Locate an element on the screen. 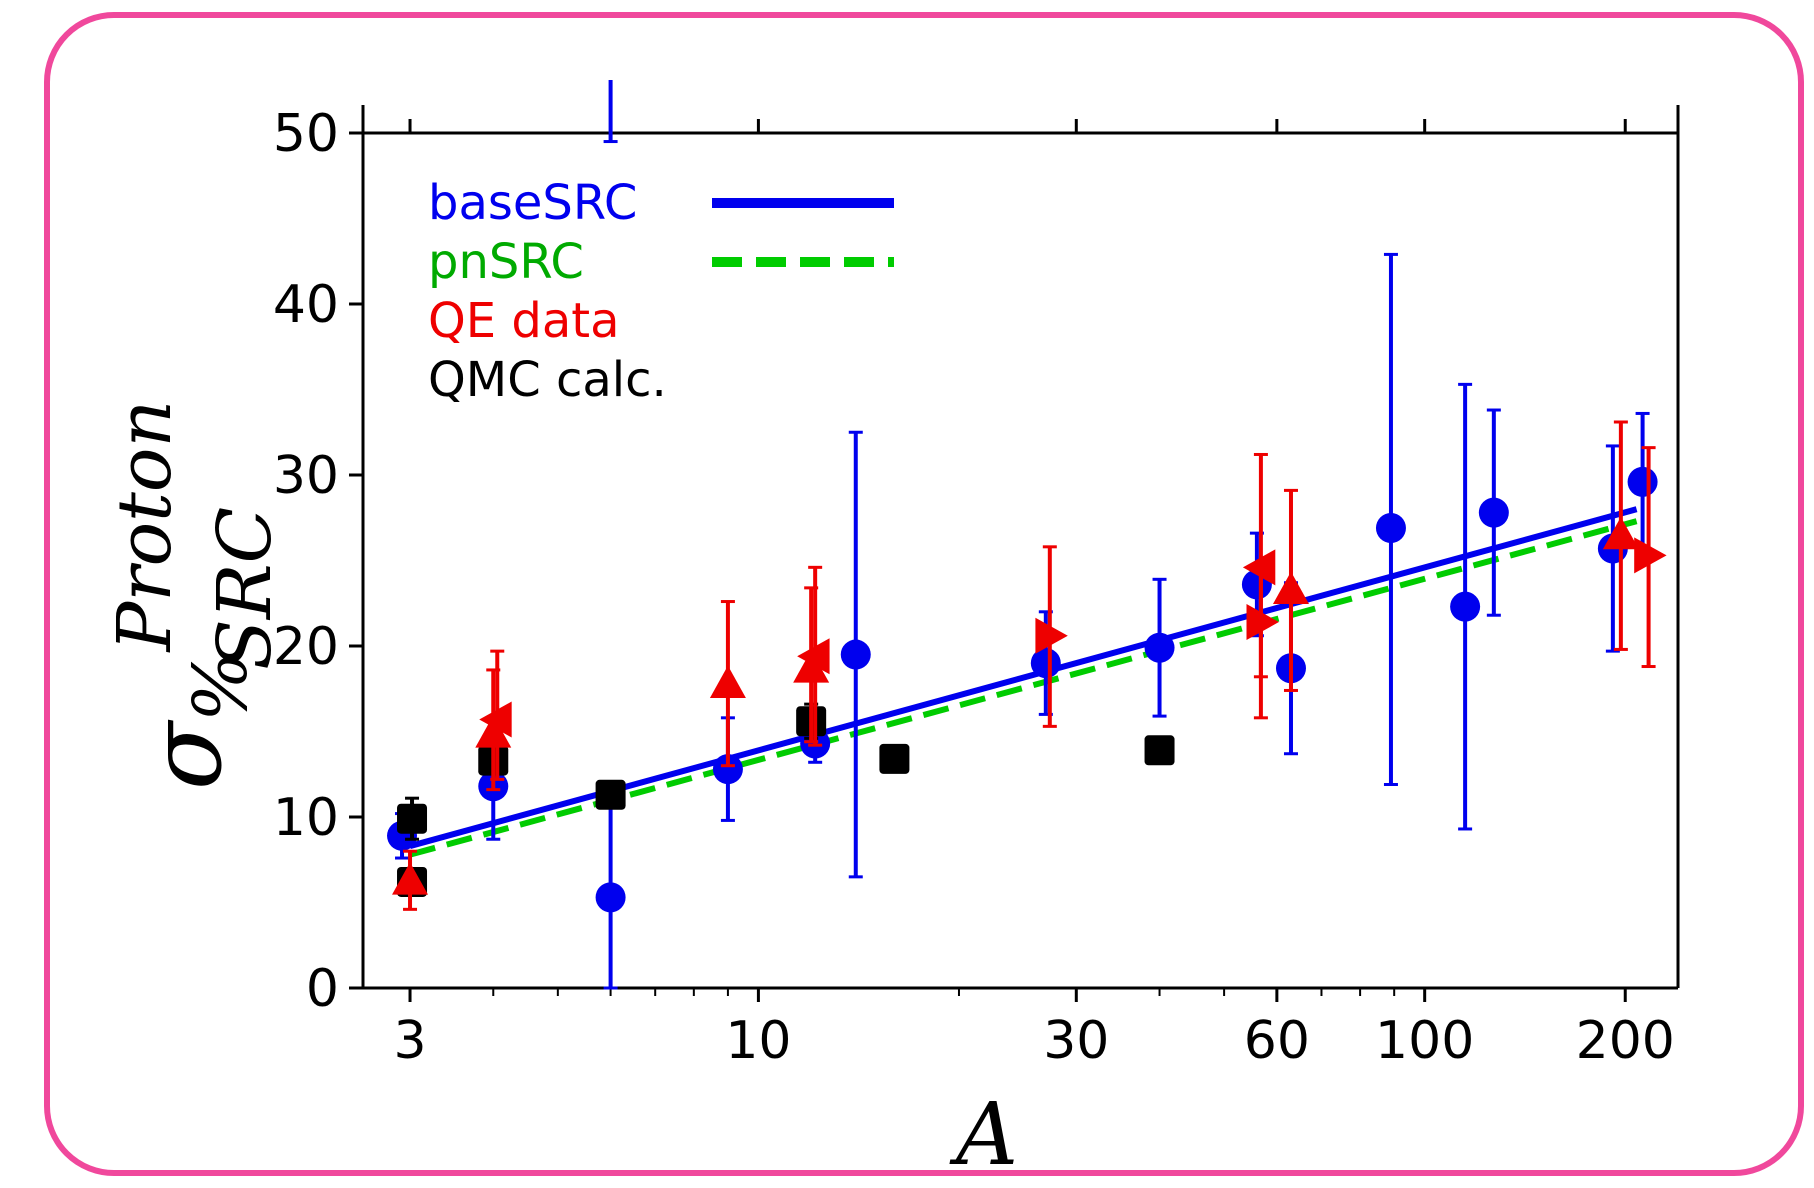 The image size is (1814, 1188). legend-label: baseSRC is located at coordinates (532, 203).